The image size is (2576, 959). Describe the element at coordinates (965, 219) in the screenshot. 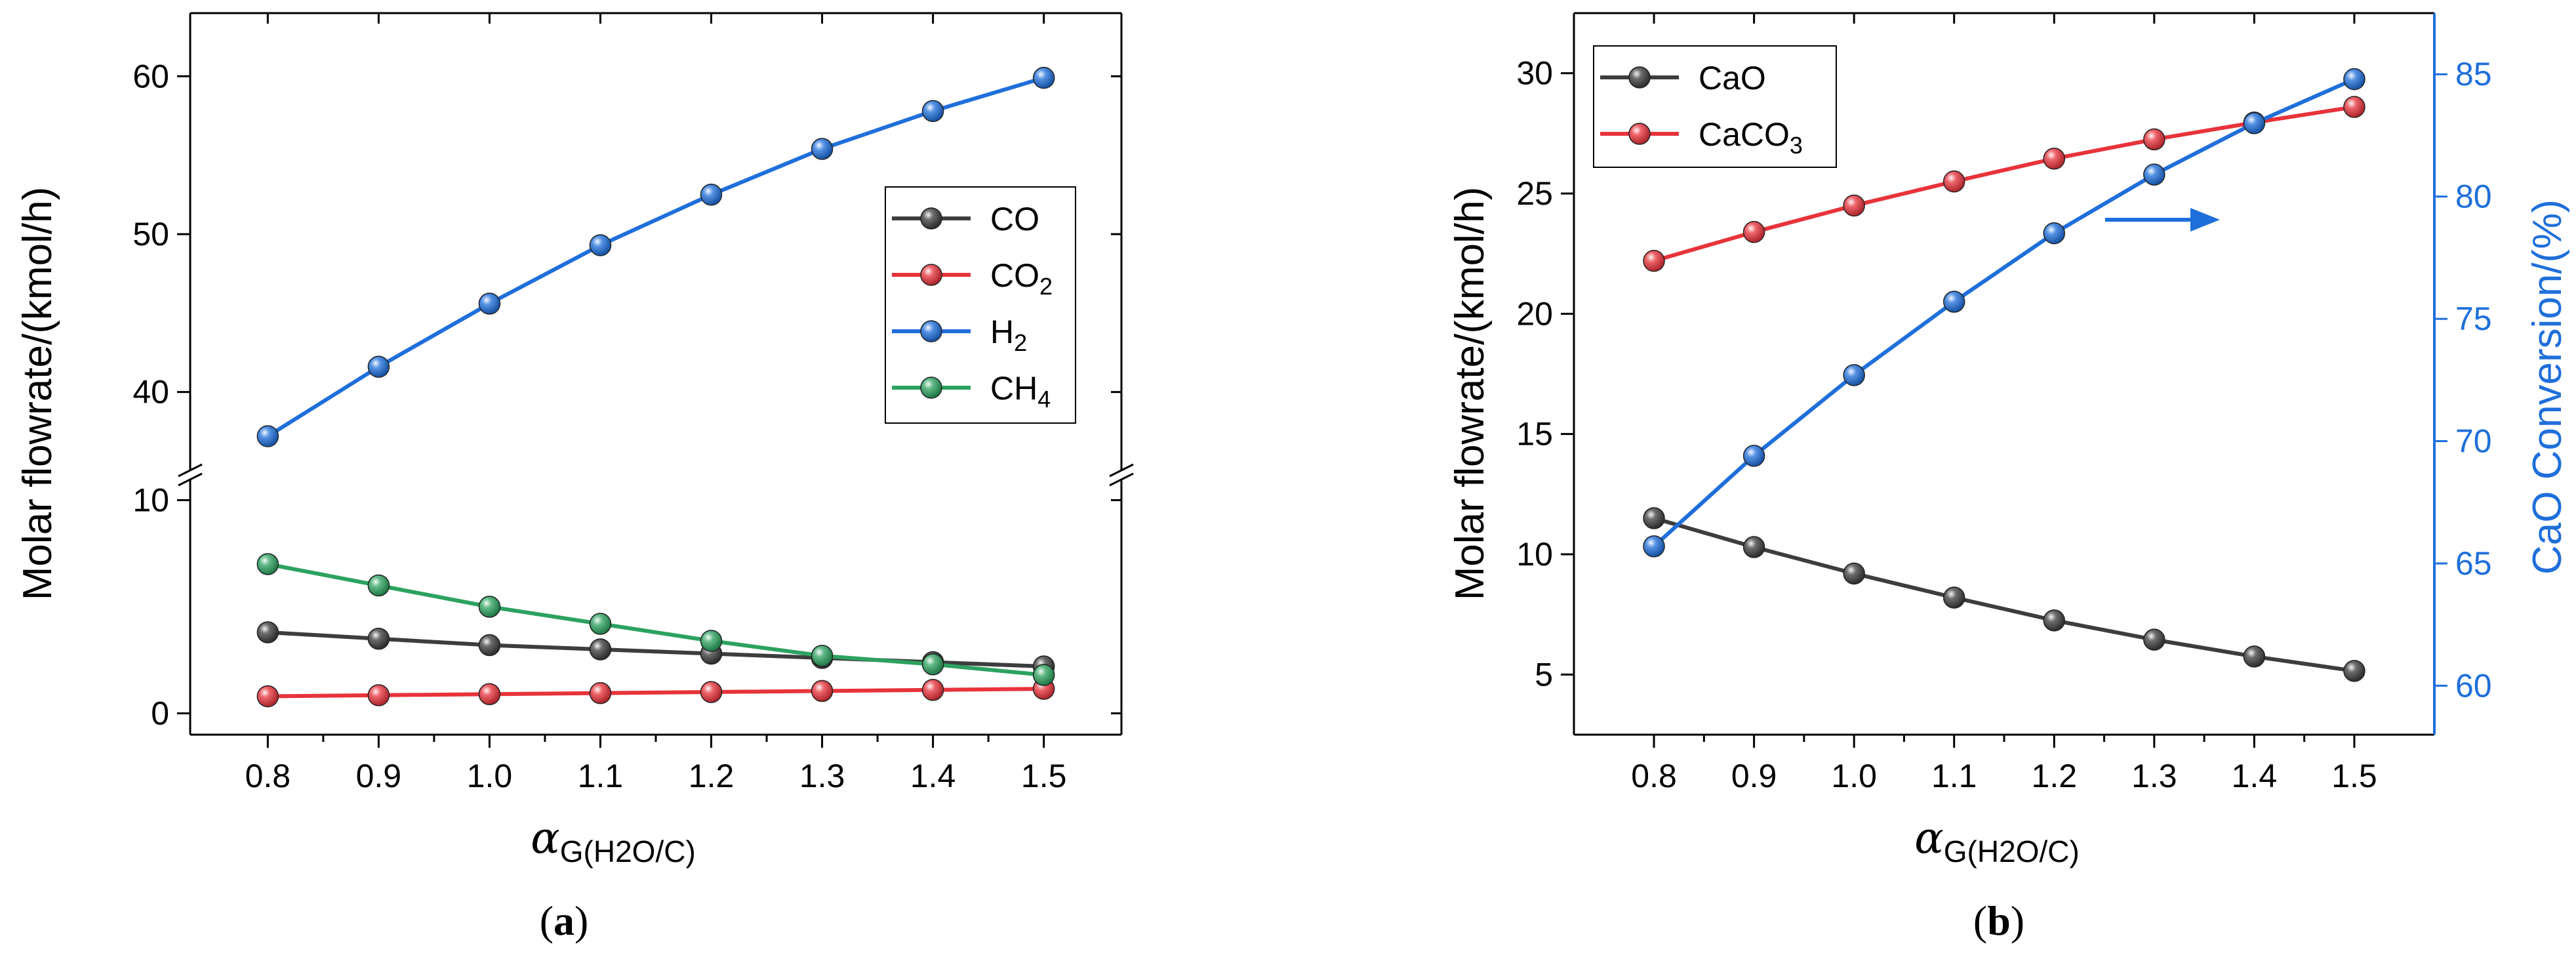

I see `legend-entry-co: CO` at that location.